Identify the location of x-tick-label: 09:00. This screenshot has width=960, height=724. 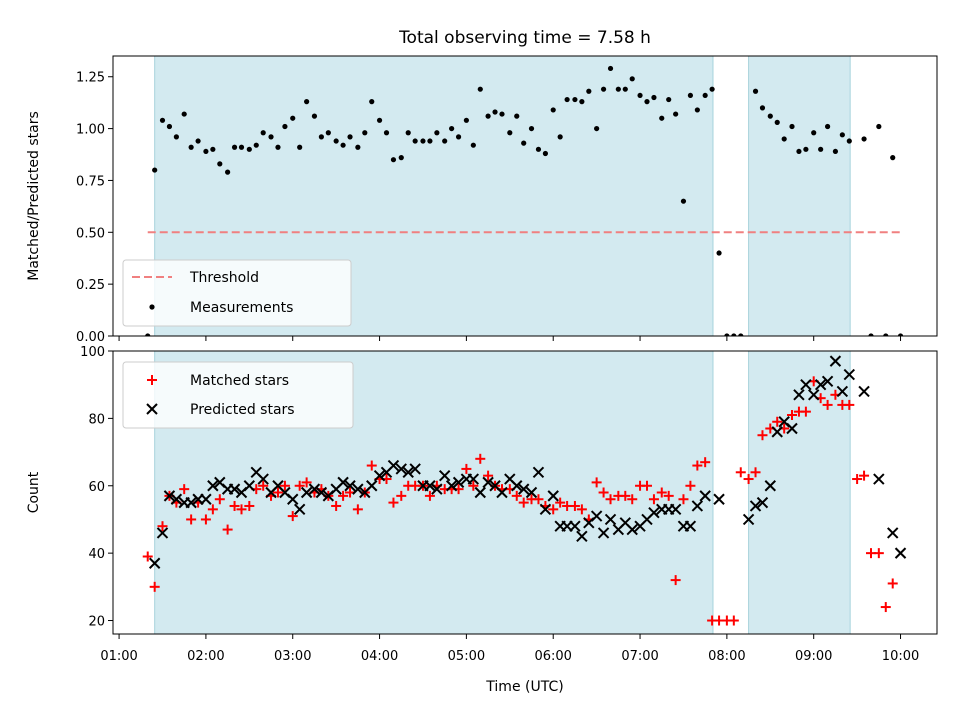
(813, 656).